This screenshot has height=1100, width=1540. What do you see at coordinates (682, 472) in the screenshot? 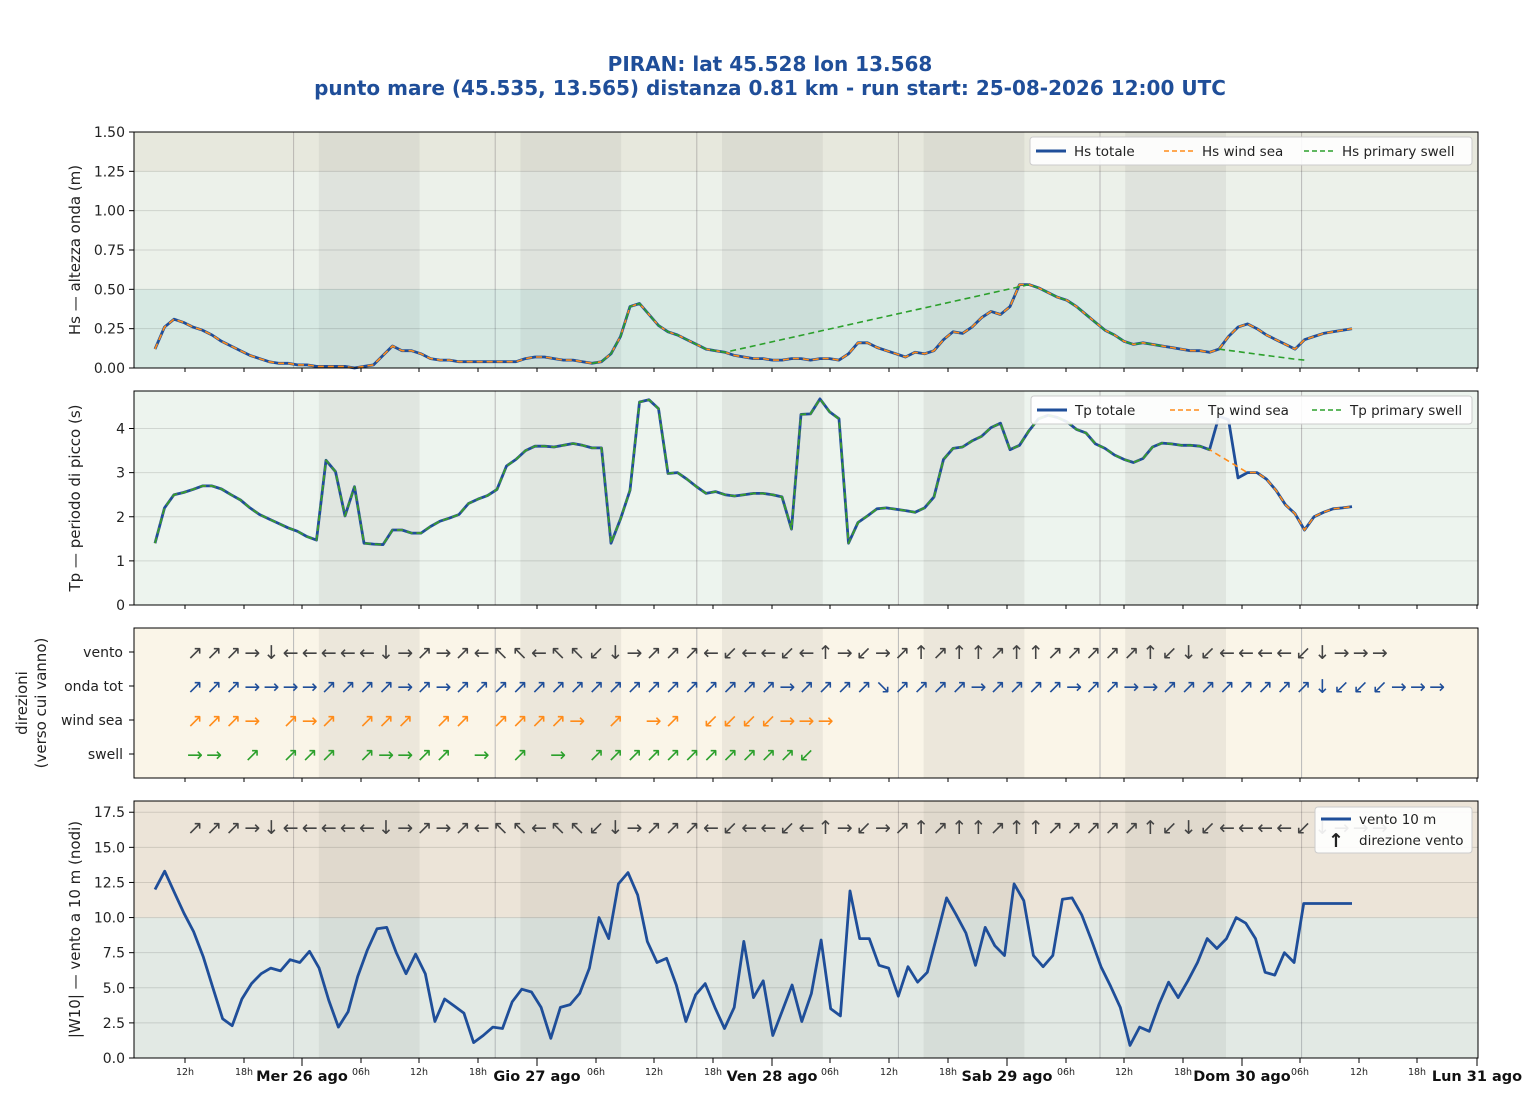
I see `tp-swell-line` at bounding box center [682, 472].